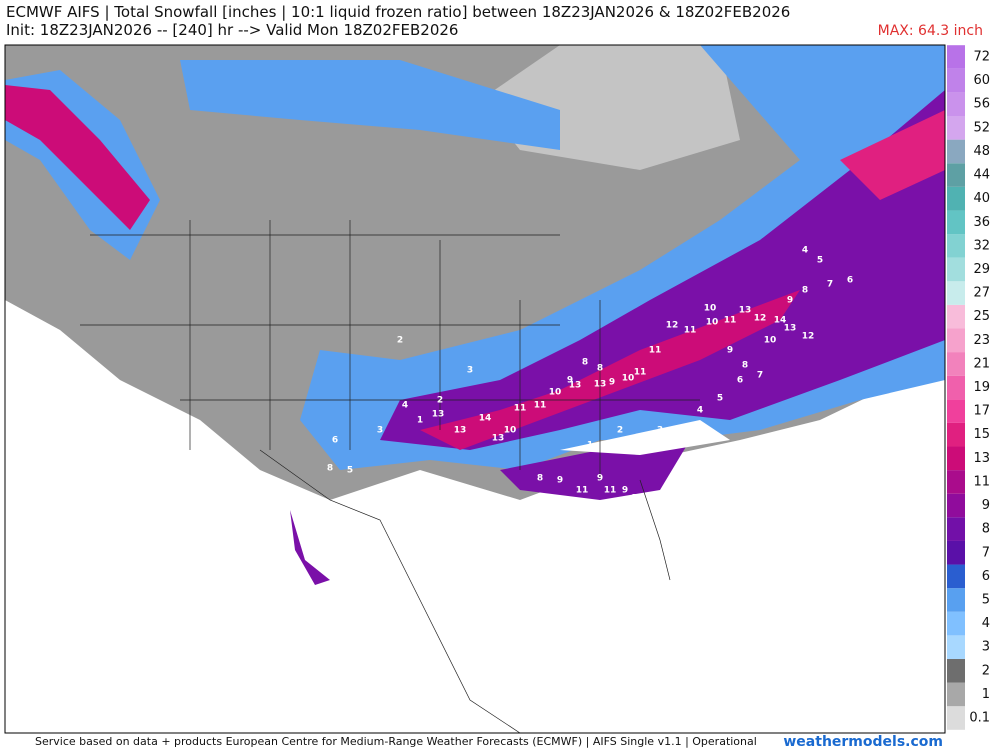  Describe the element at coordinates (981, 104) in the screenshot. I see `colorbar-label: 56` at that location.